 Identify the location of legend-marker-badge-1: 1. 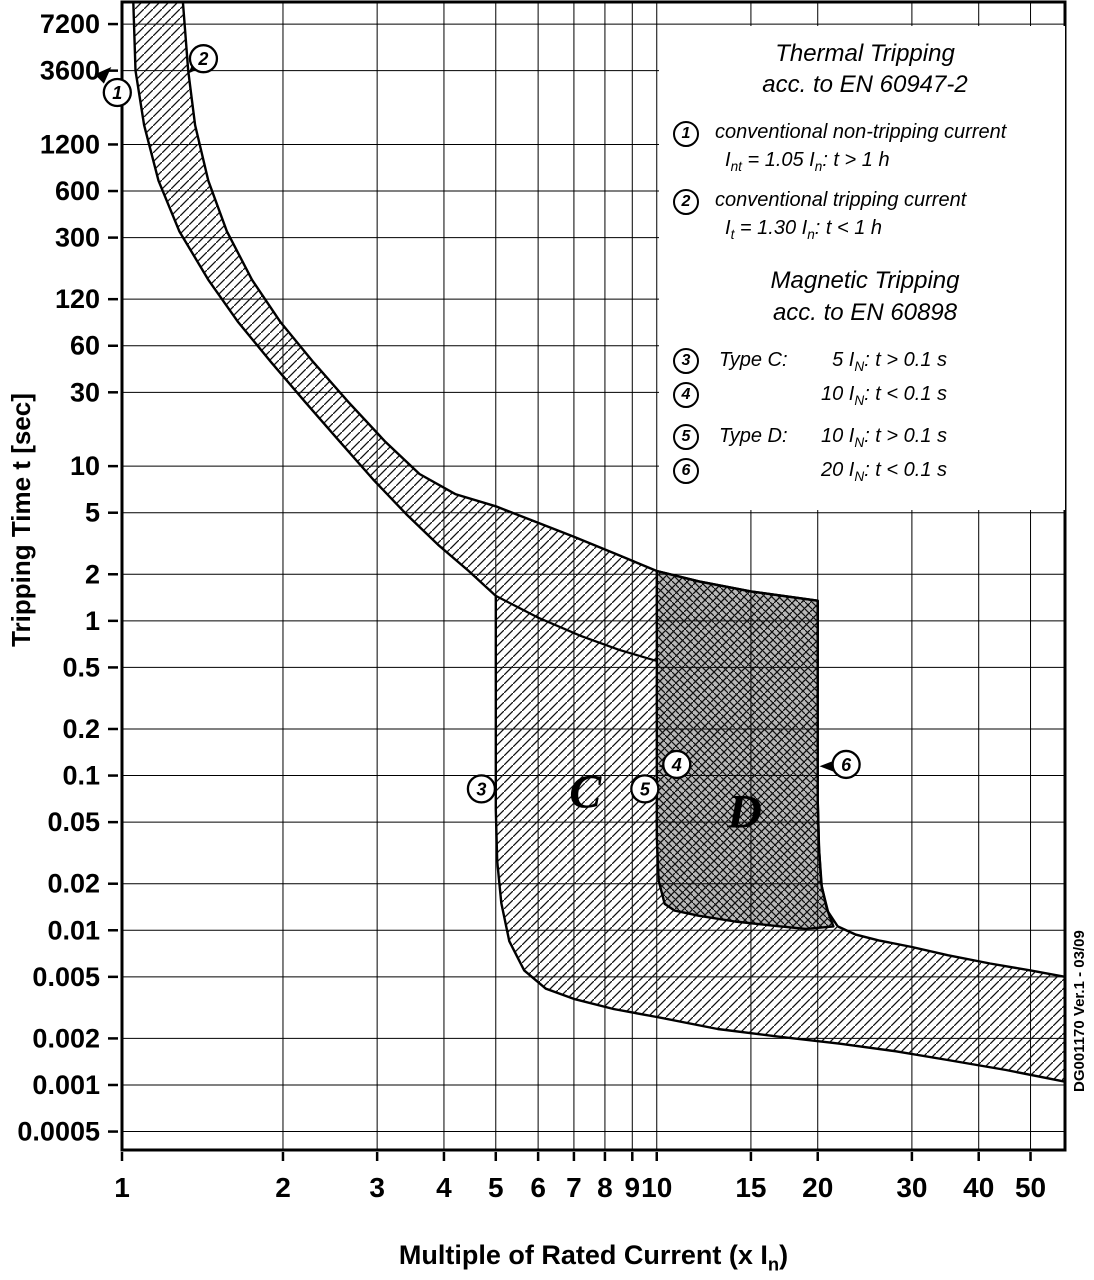
(686, 134).